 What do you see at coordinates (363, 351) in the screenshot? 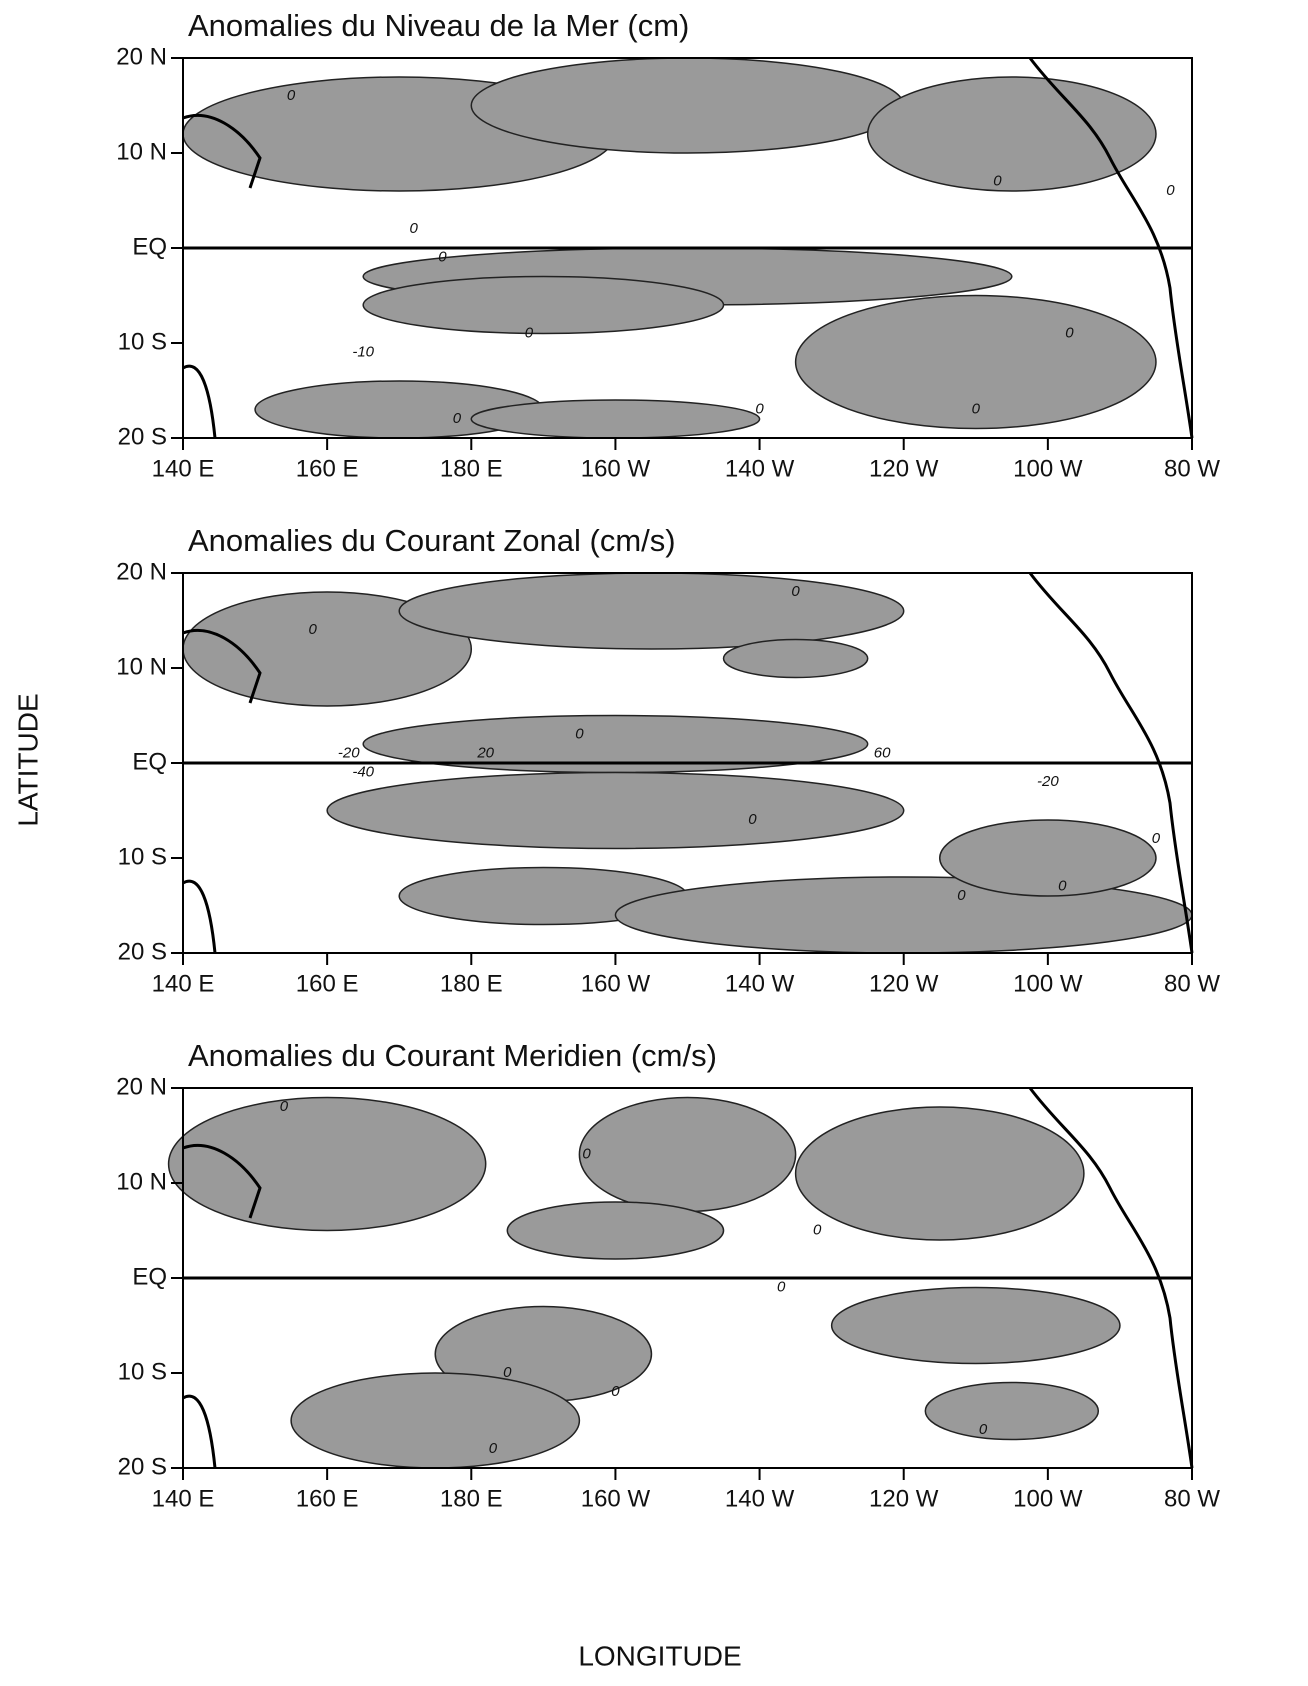
I see `contour-label: -10` at bounding box center [363, 351].